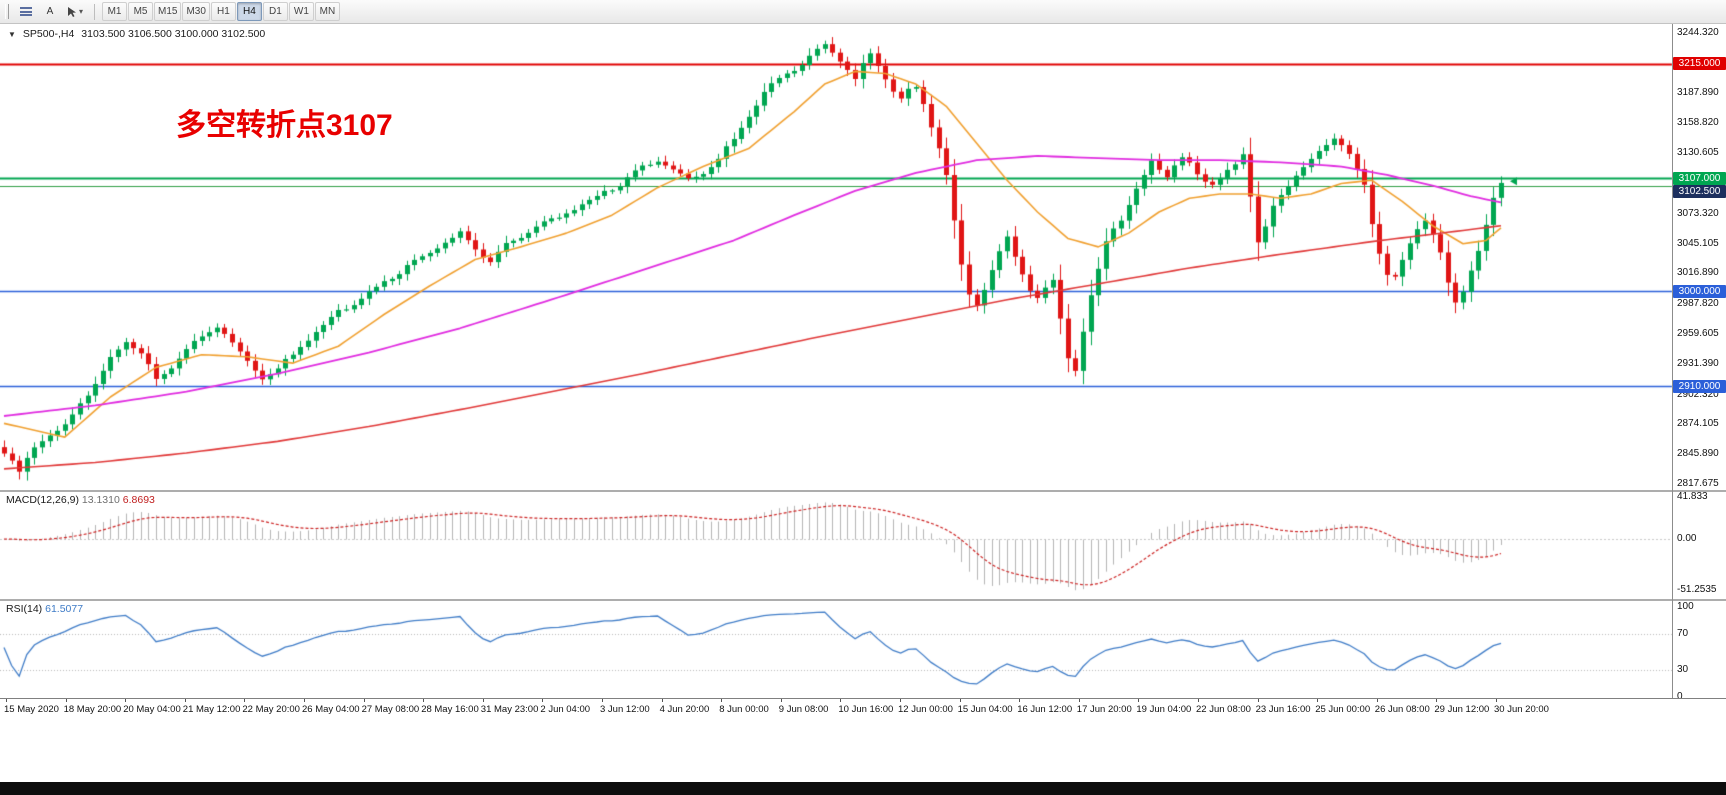  What do you see at coordinates (284, 125) in the screenshot?
I see `chart-annotation: 多空转折点3107` at bounding box center [284, 125].